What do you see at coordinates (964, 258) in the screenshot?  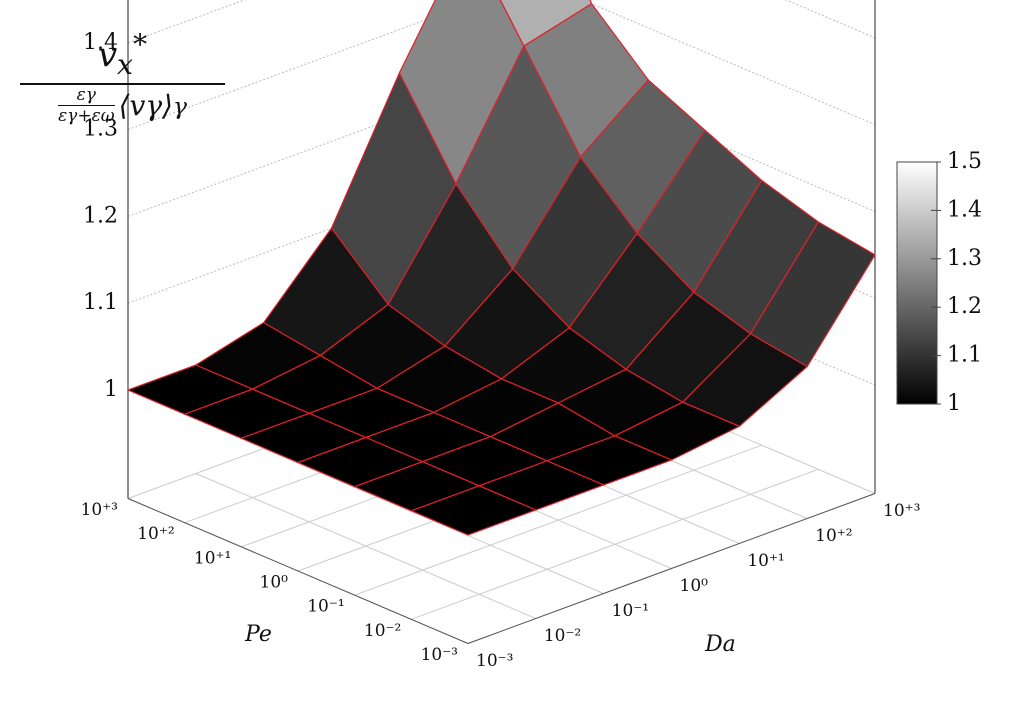 I see `colorbar-tick-label: 1.3` at bounding box center [964, 258].